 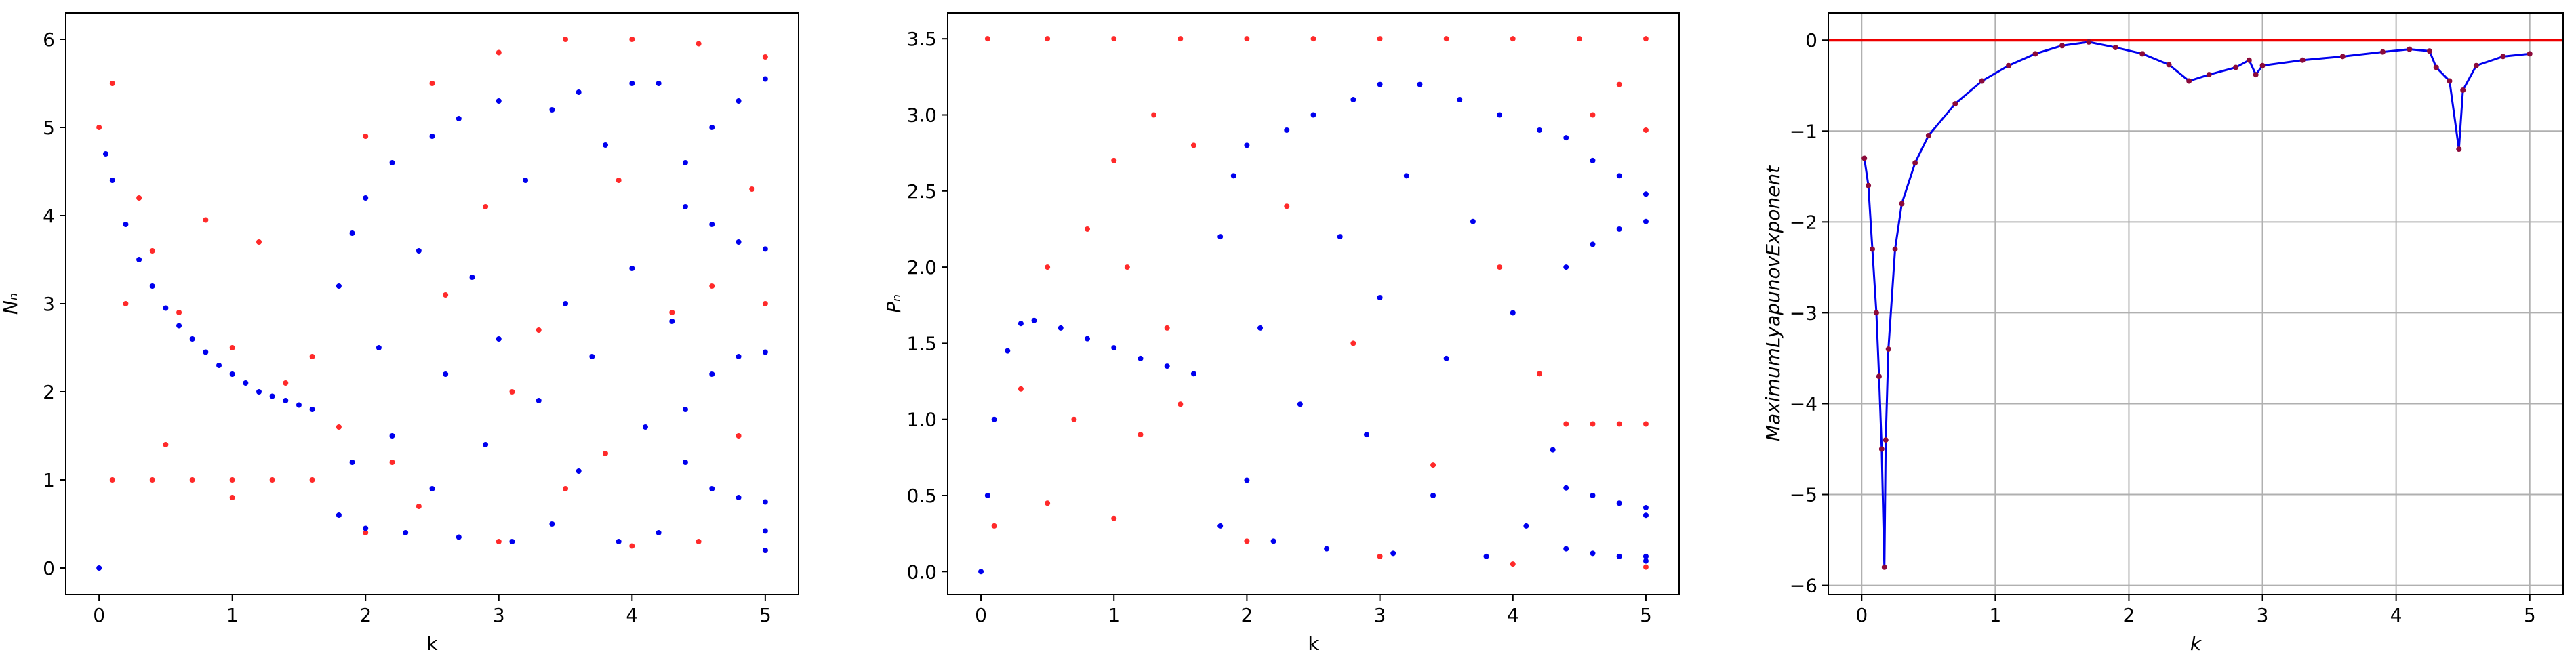 I want to click on y-tick-label: 0.0, so click(x=921, y=572).